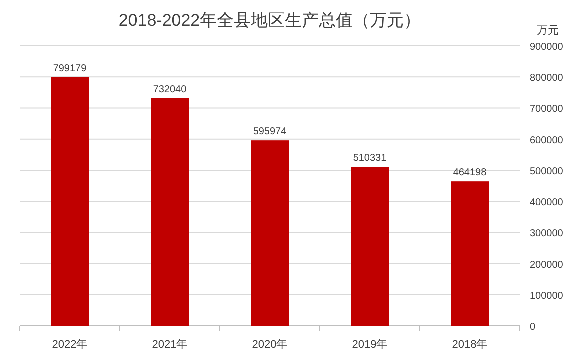  I want to click on y-tick-label: 100000, so click(547, 296).